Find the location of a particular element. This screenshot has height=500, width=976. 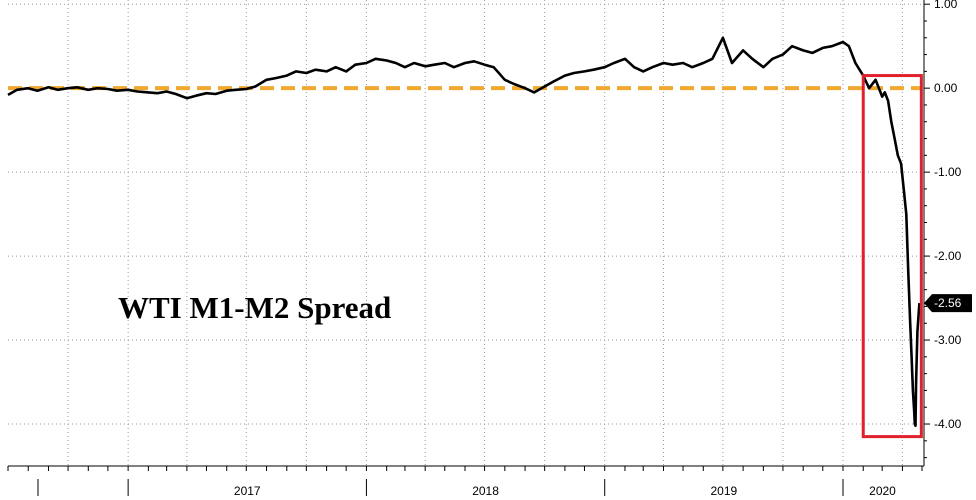

last-value-label: -2.56 is located at coordinates (948, 303).